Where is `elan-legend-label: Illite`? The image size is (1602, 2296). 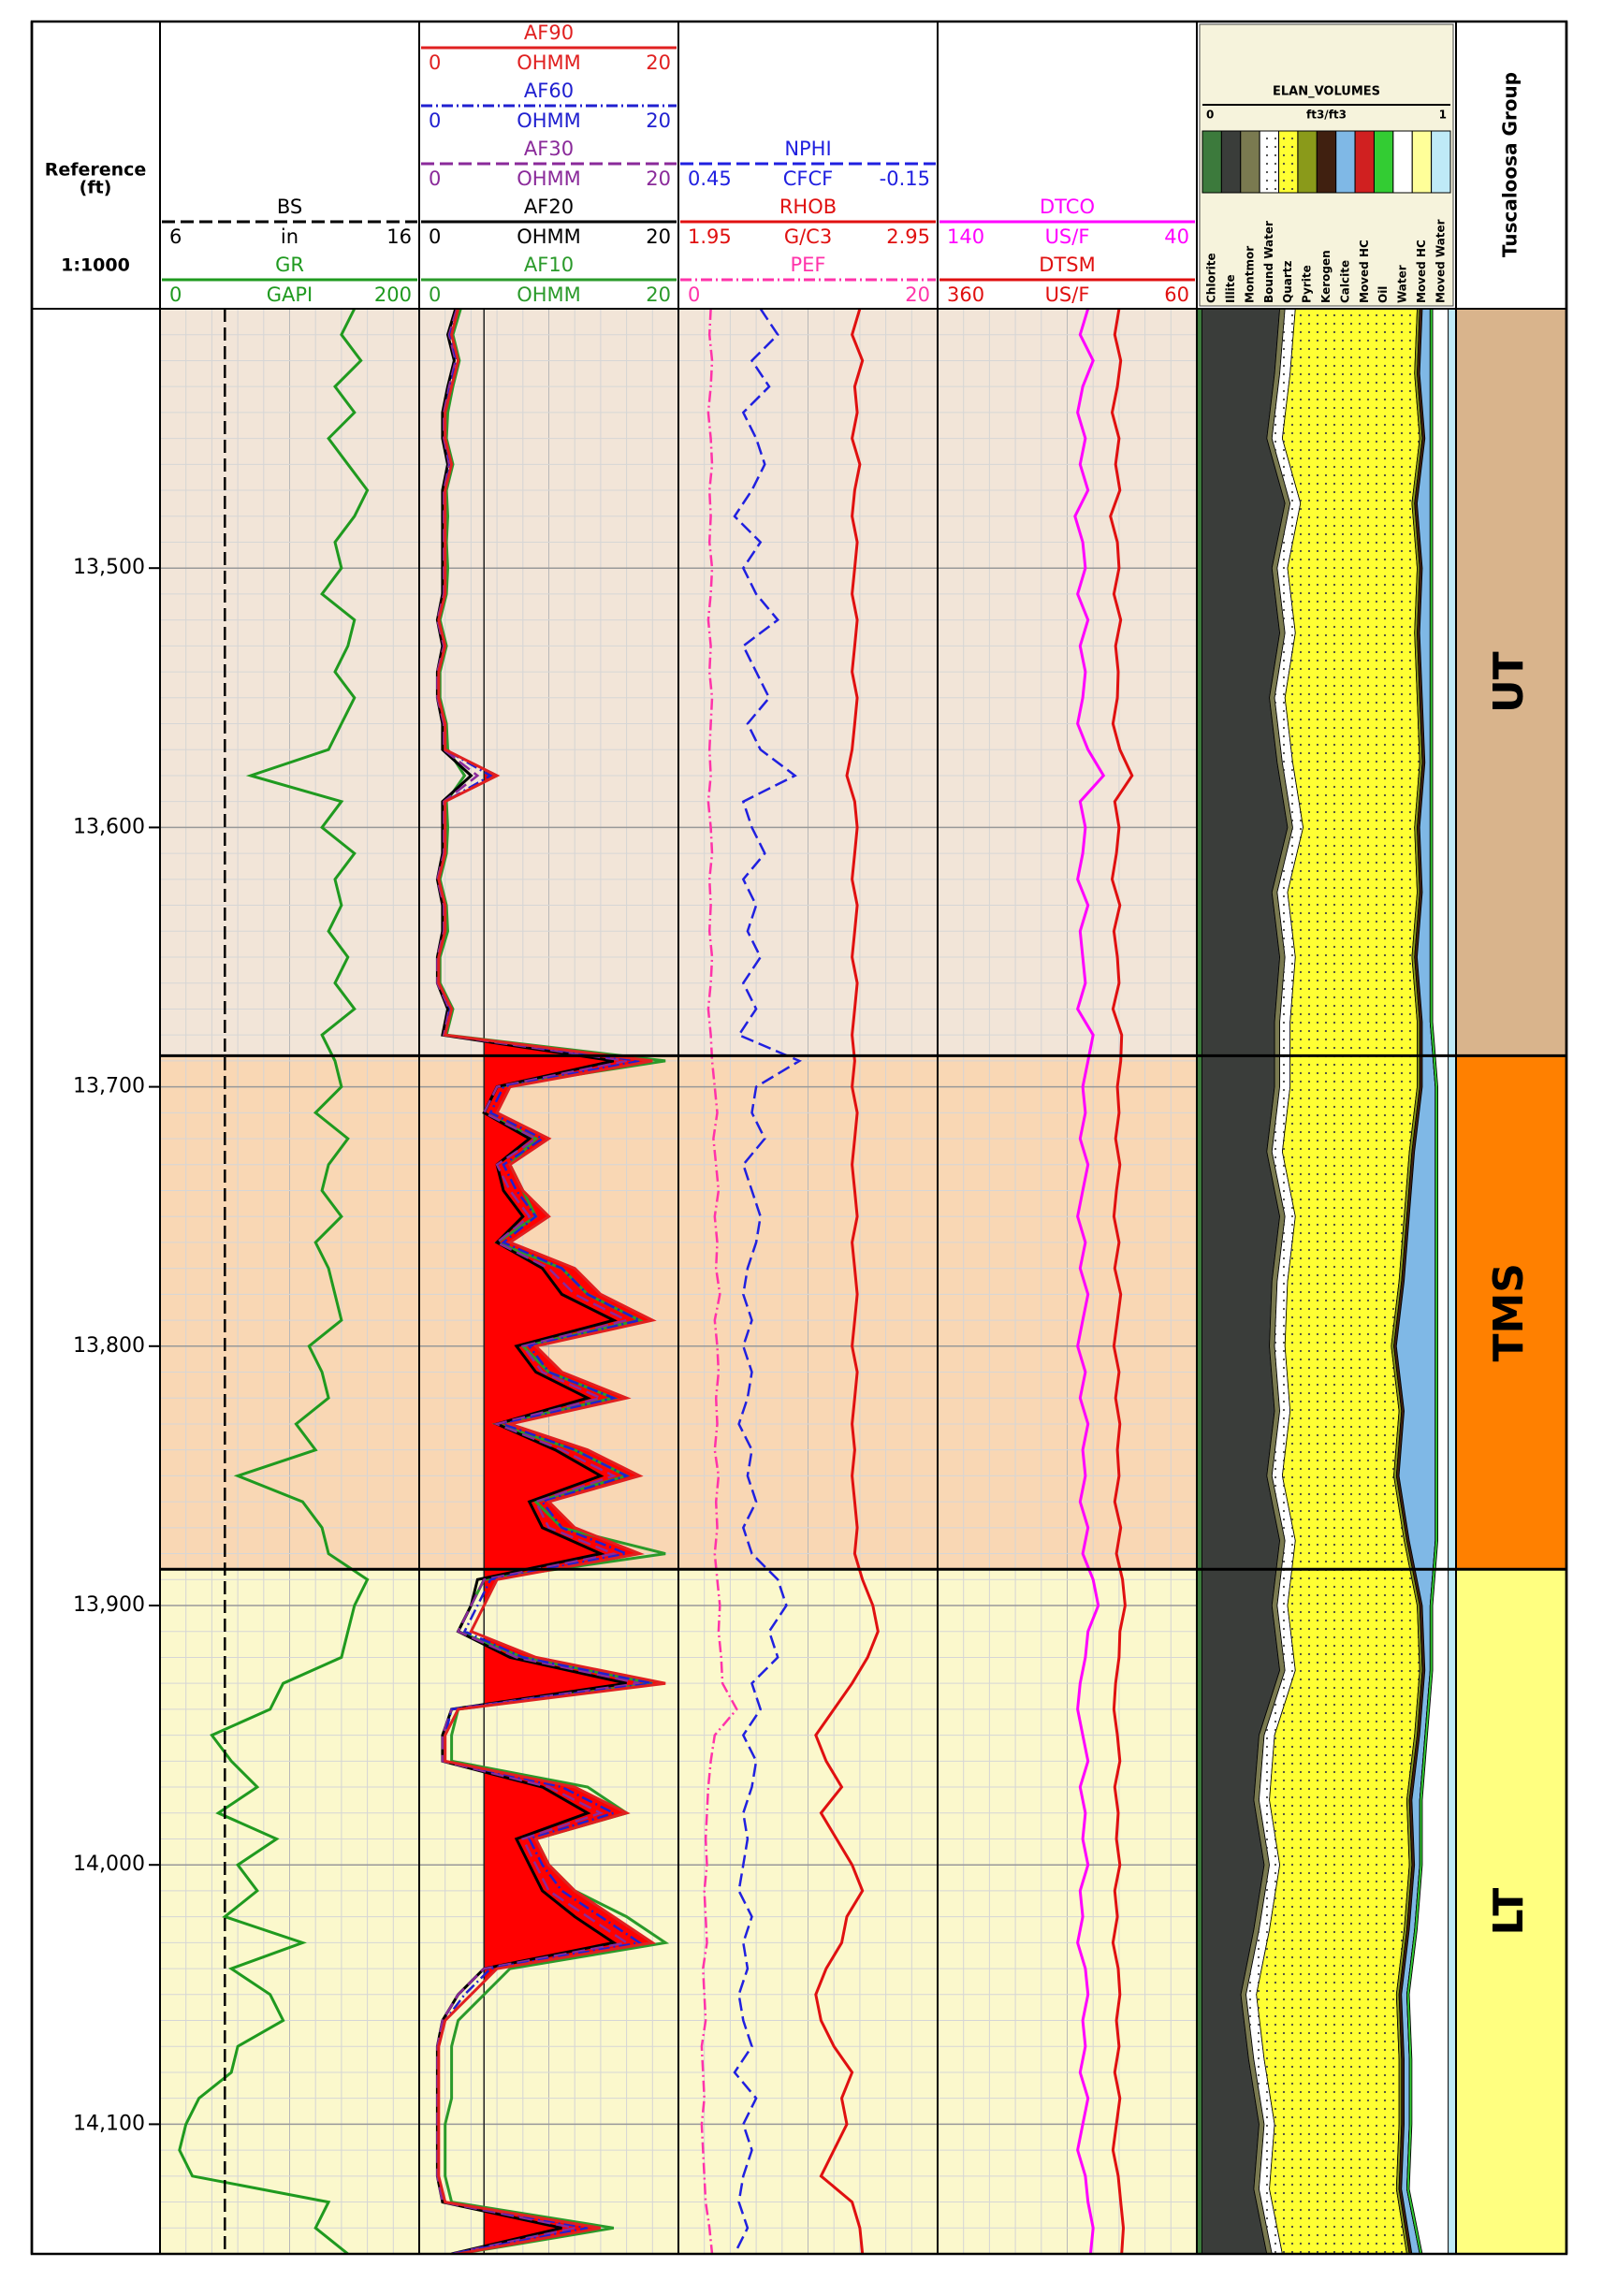
elan-legend-label: Illite is located at coordinates (1230, 288).